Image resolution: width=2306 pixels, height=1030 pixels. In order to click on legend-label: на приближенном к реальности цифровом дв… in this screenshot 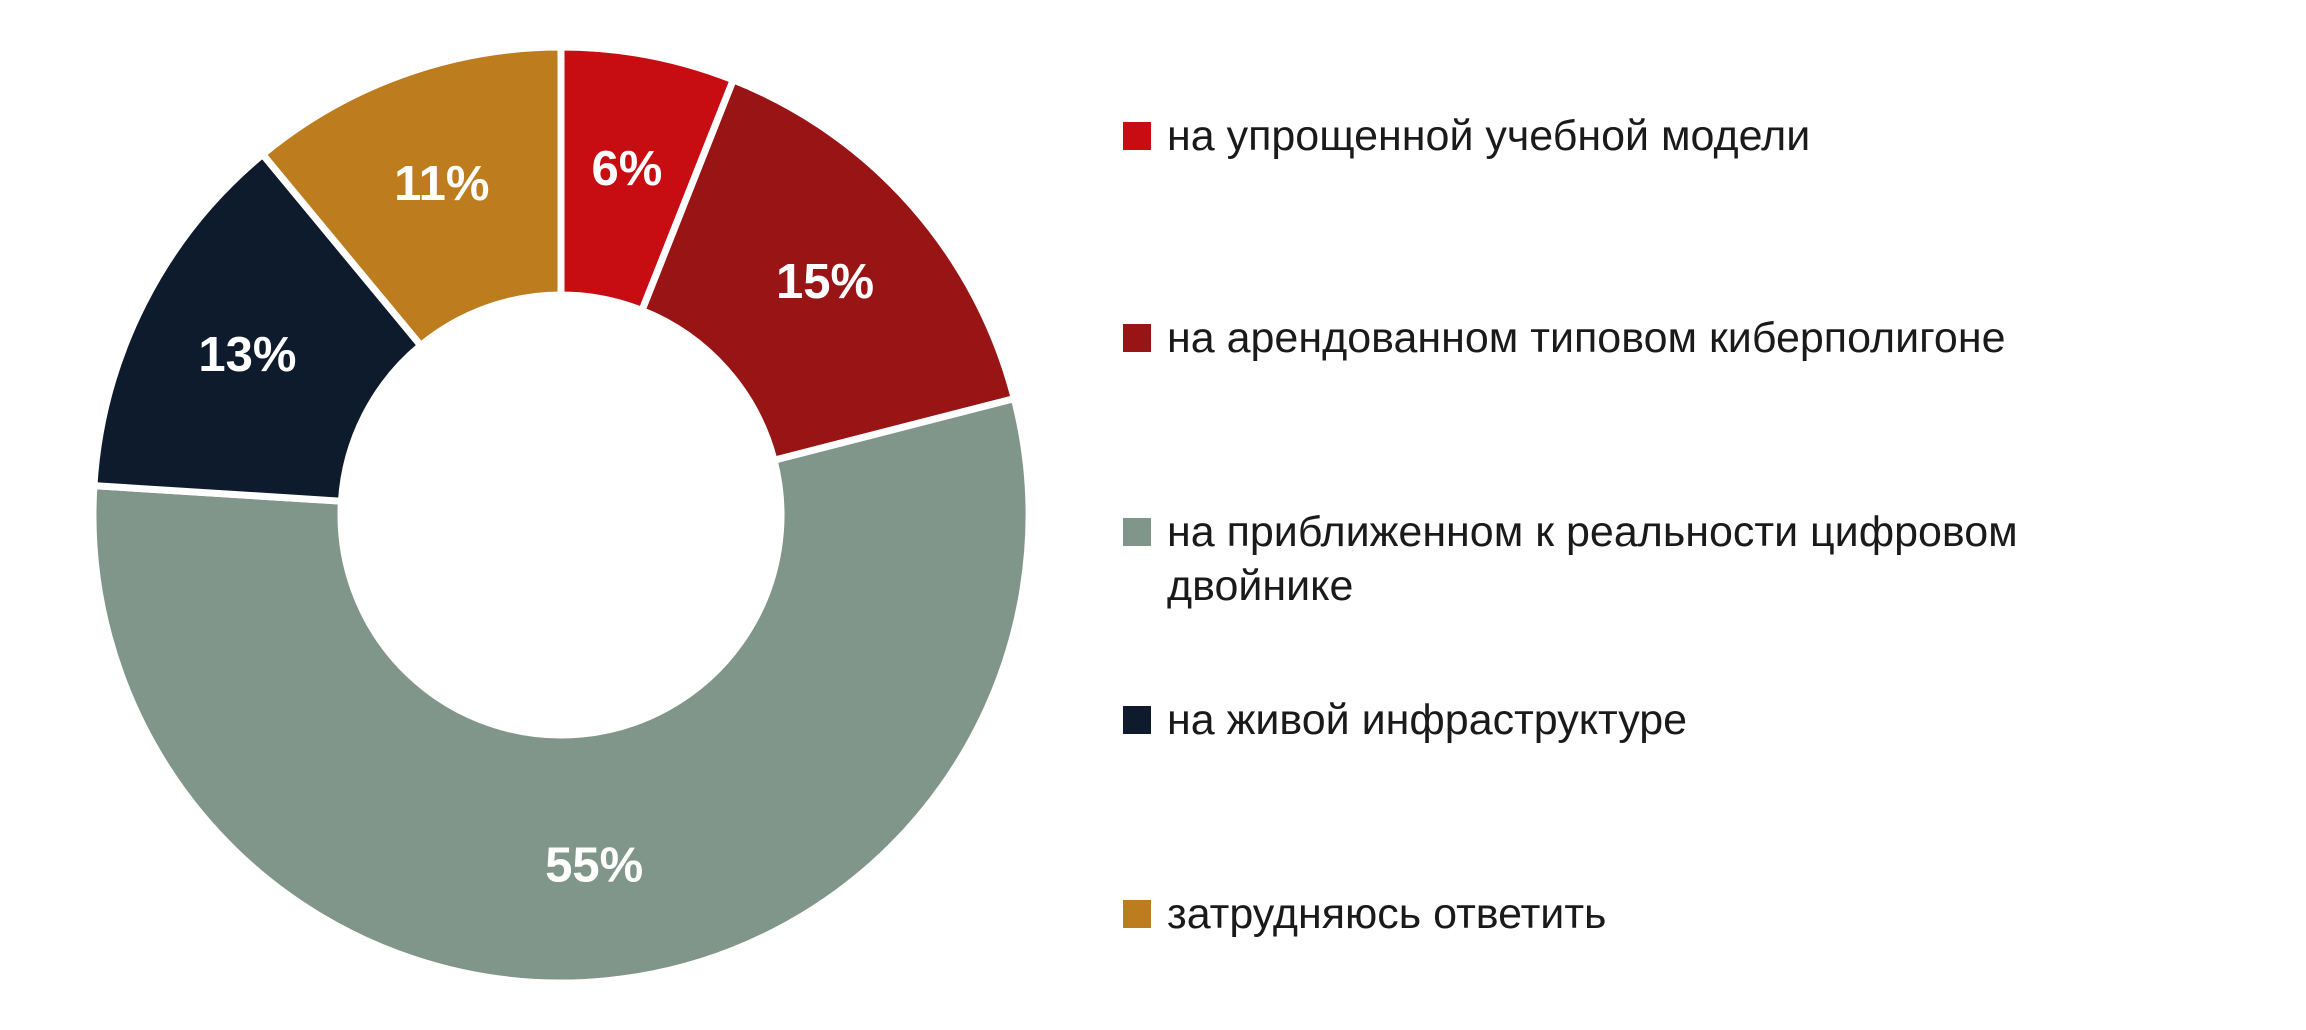, I will do `click(1592, 559)`.